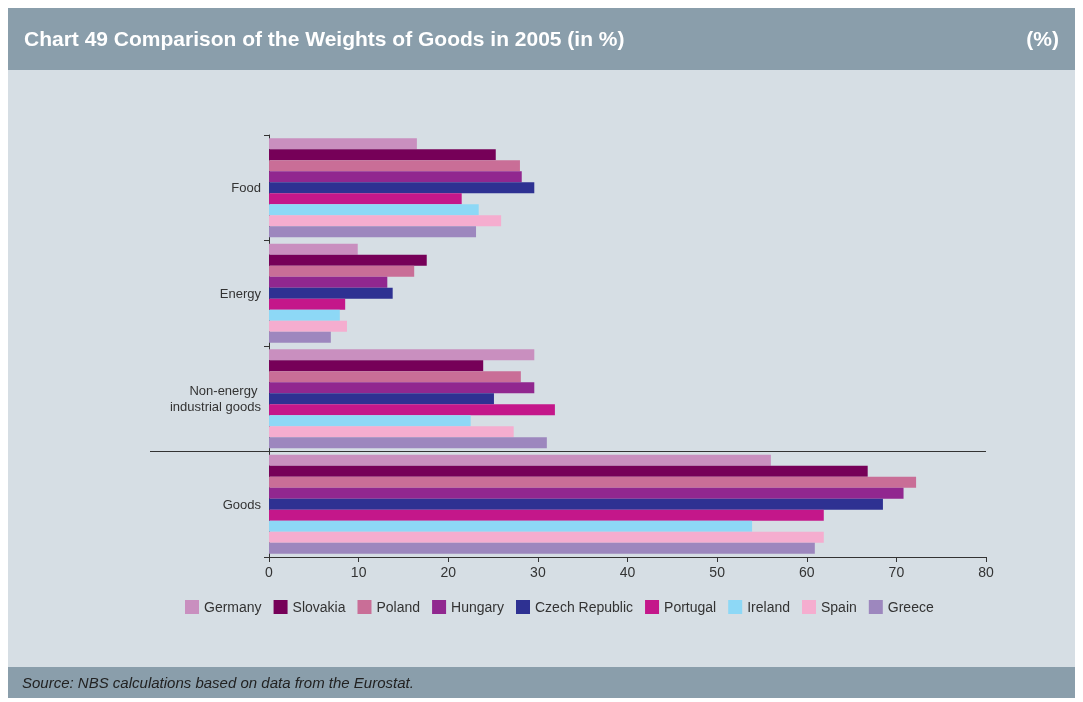  Describe the element at coordinates (538, 572) in the screenshot. I see `x-tick-label: 30` at that location.